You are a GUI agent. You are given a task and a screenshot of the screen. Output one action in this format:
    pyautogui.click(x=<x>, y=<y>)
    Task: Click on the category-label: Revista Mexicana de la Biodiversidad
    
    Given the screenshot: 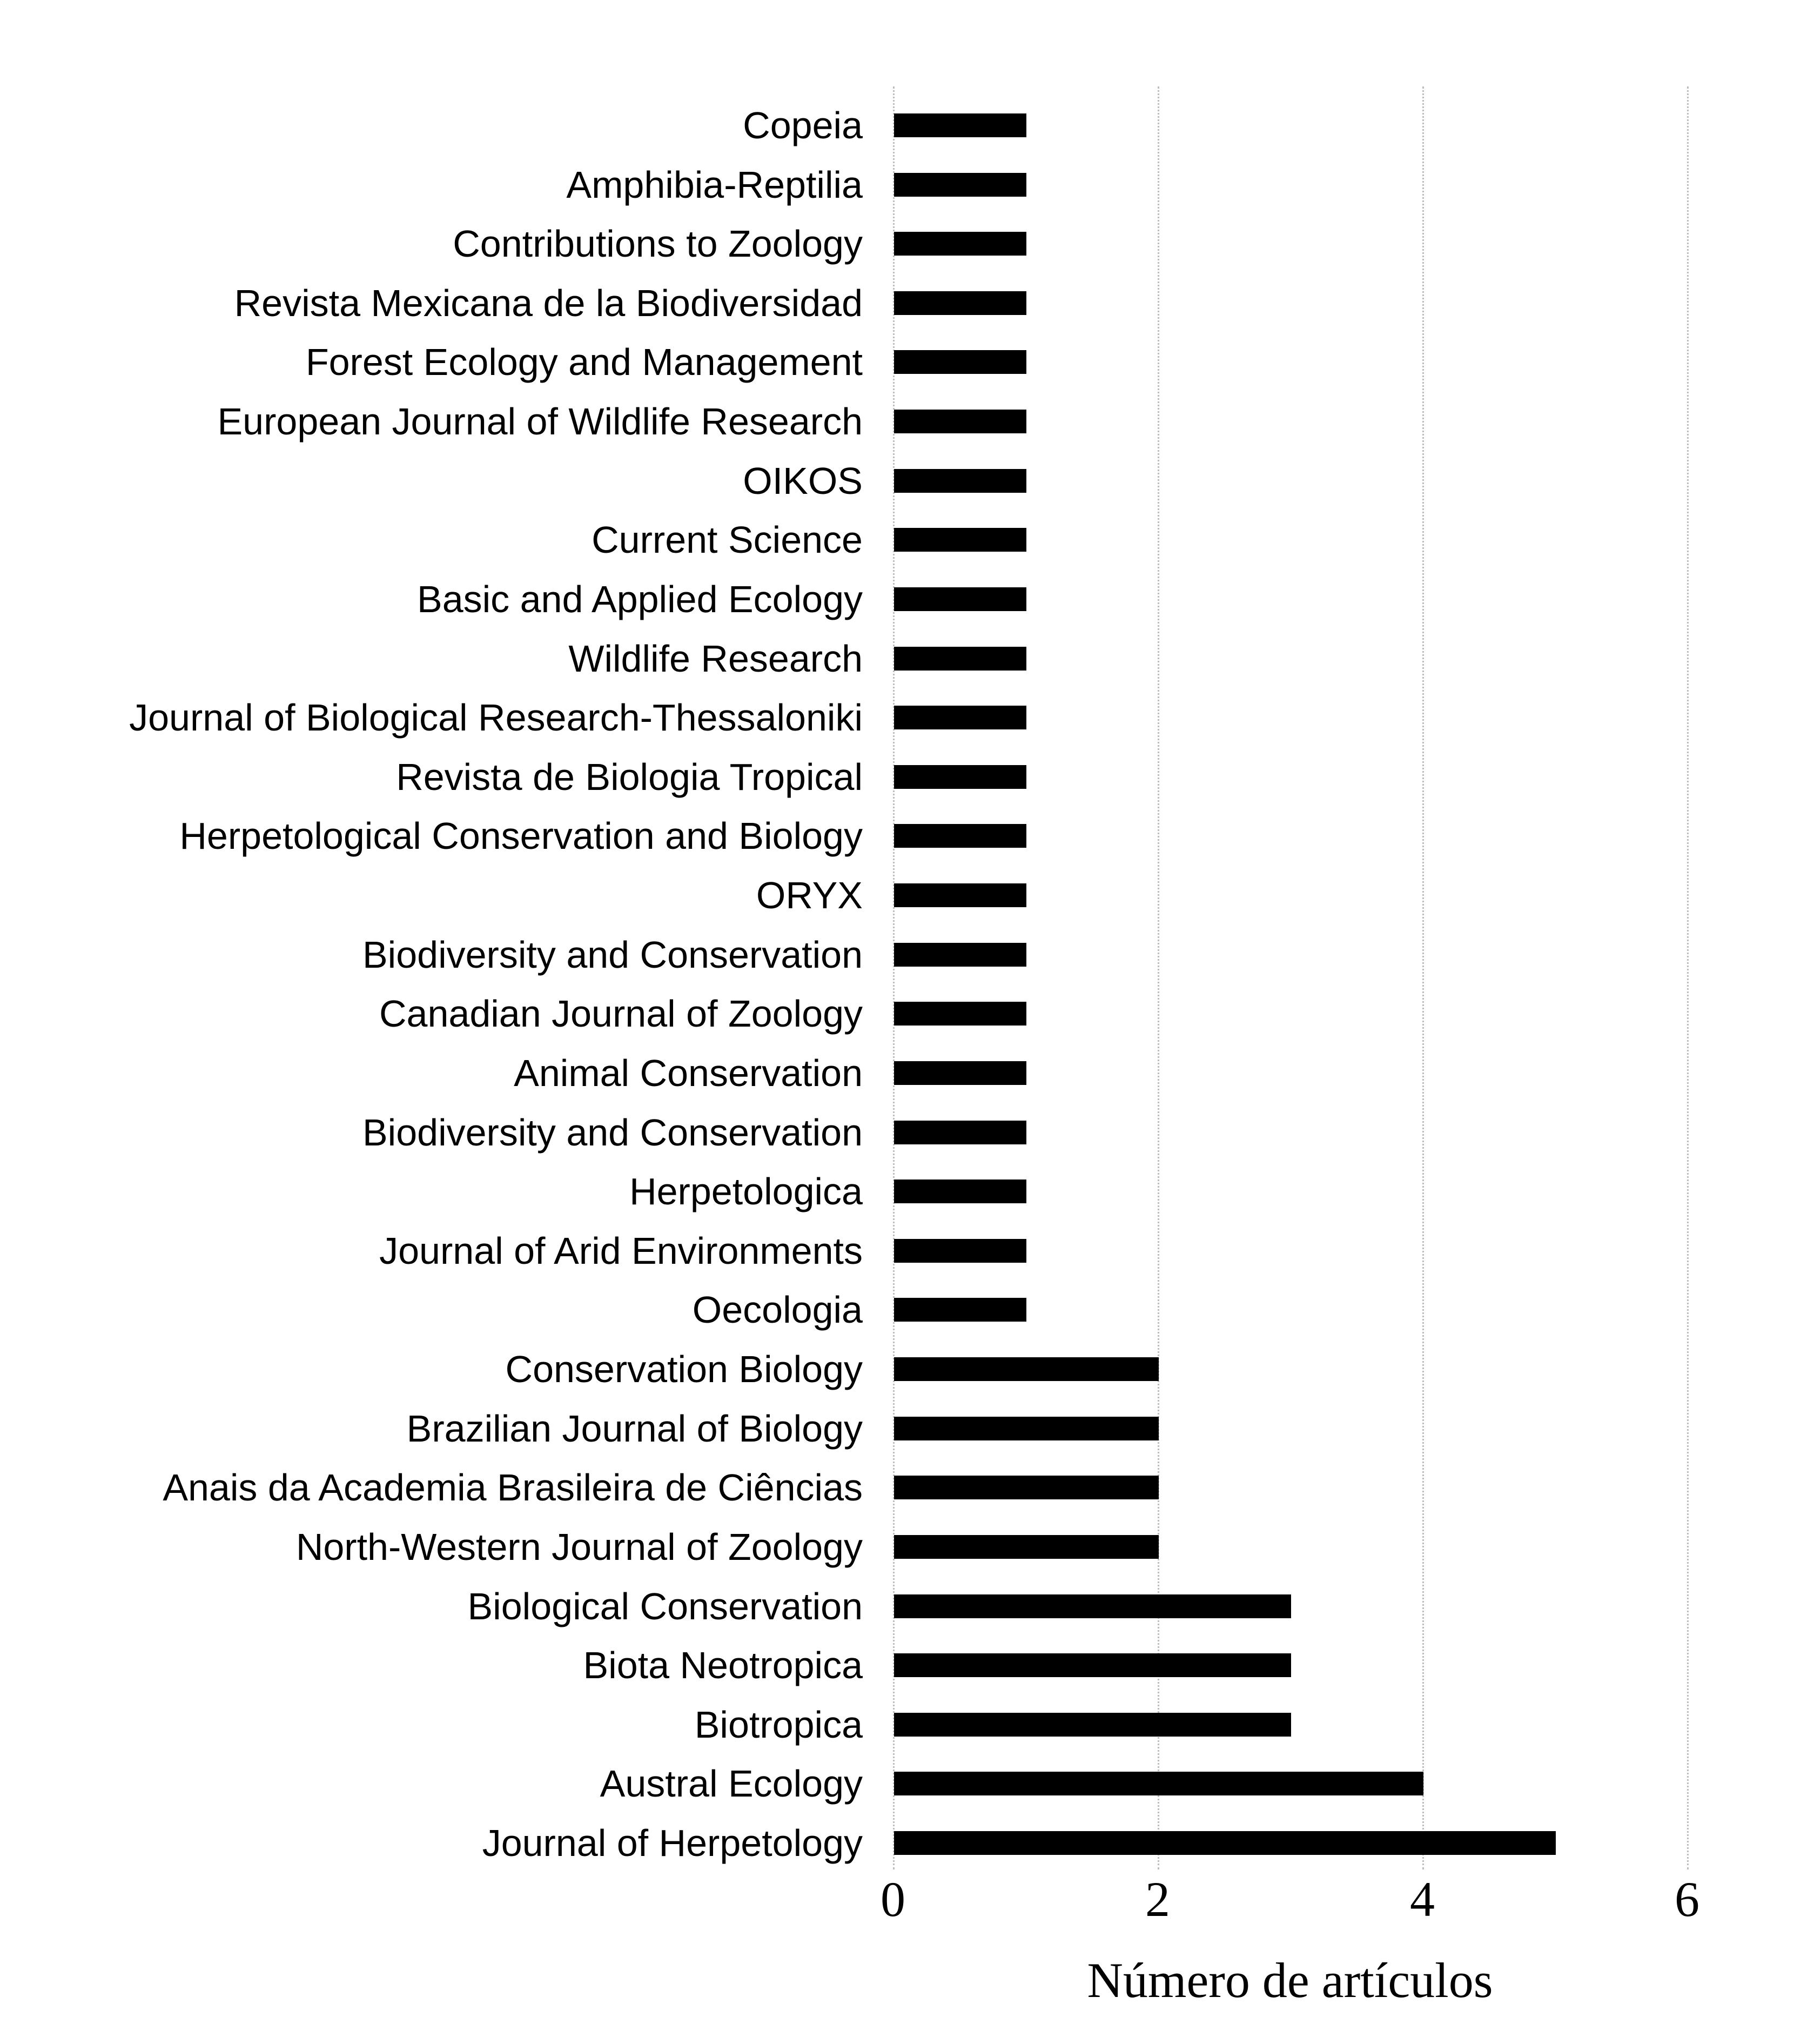 What is the action you would take?
    pyautogui.click(x=548, y=303)
    